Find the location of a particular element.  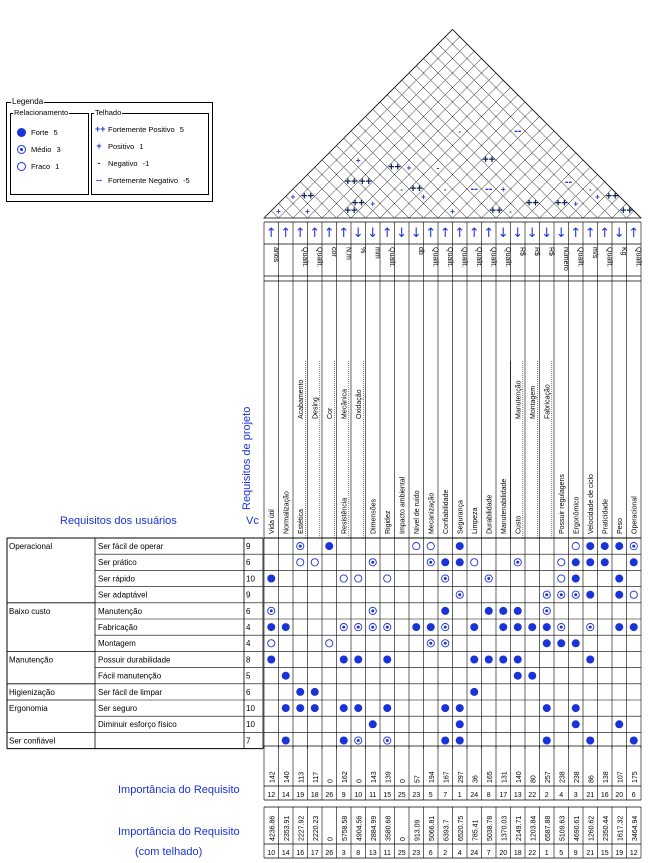

importance-rank: 26 is located at coordinates (329, 795).